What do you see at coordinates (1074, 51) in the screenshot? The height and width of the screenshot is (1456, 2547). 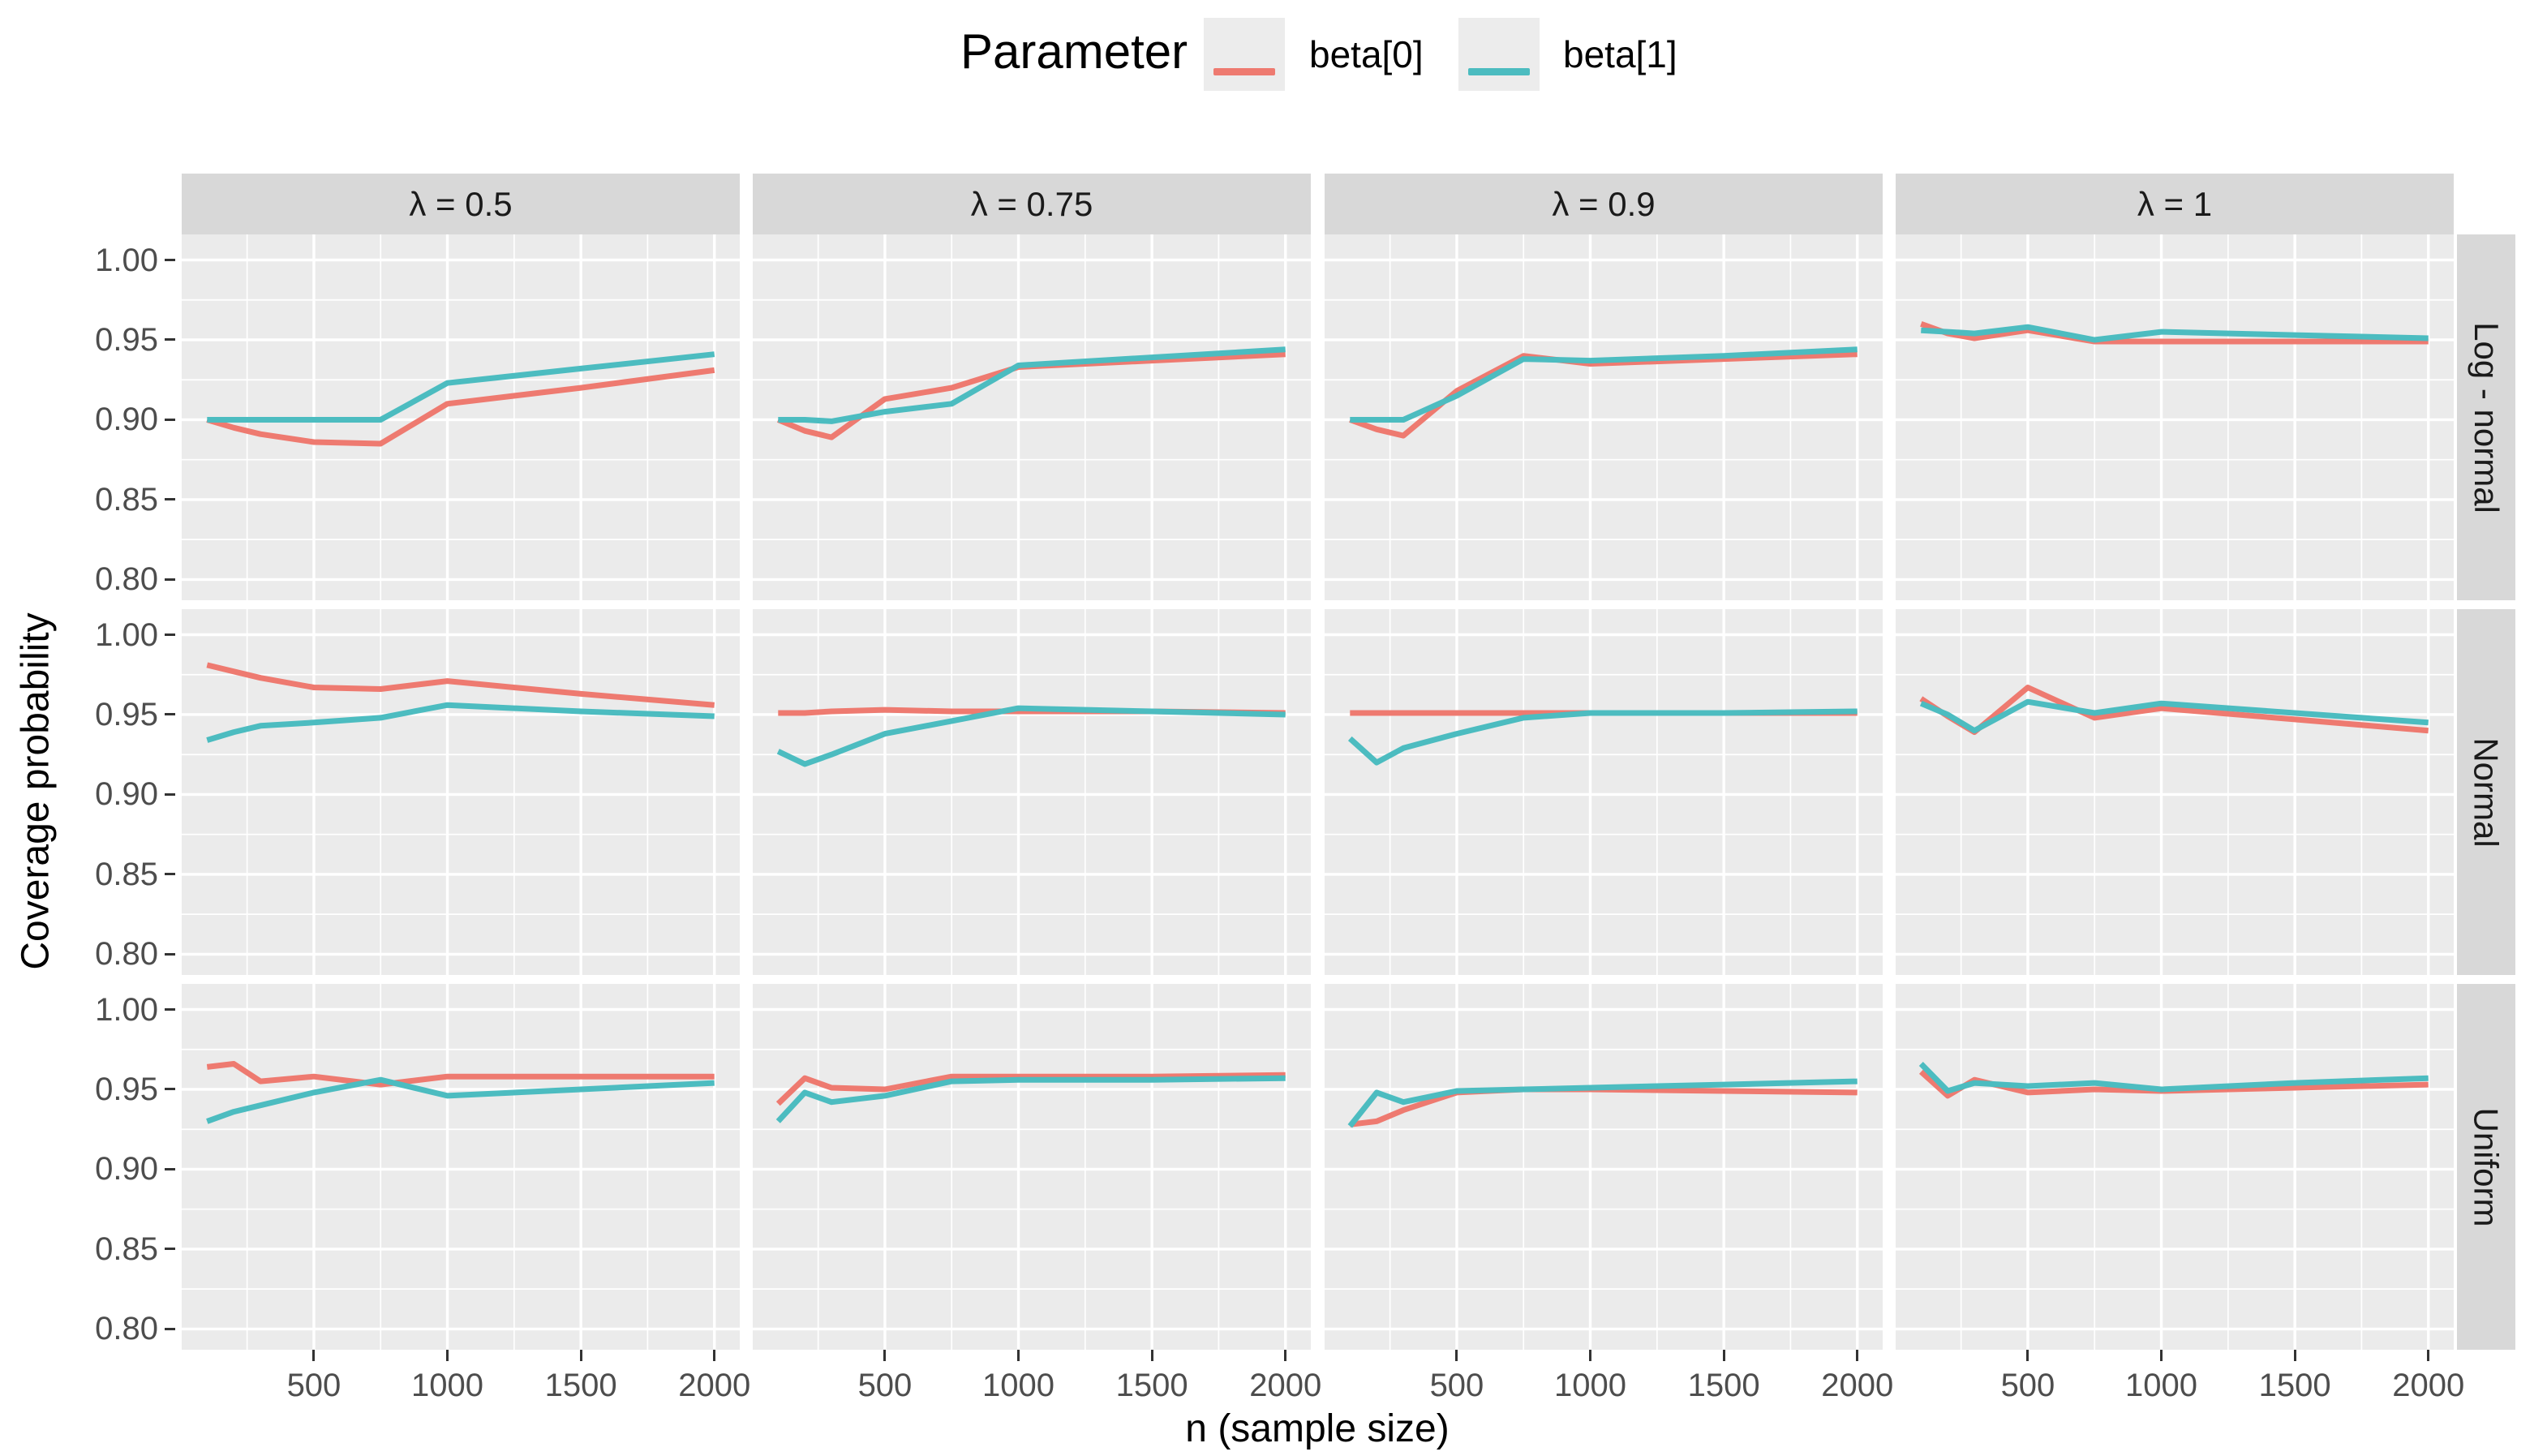 I see `legend-title: Parameter` at bounding box center [1074, 51].